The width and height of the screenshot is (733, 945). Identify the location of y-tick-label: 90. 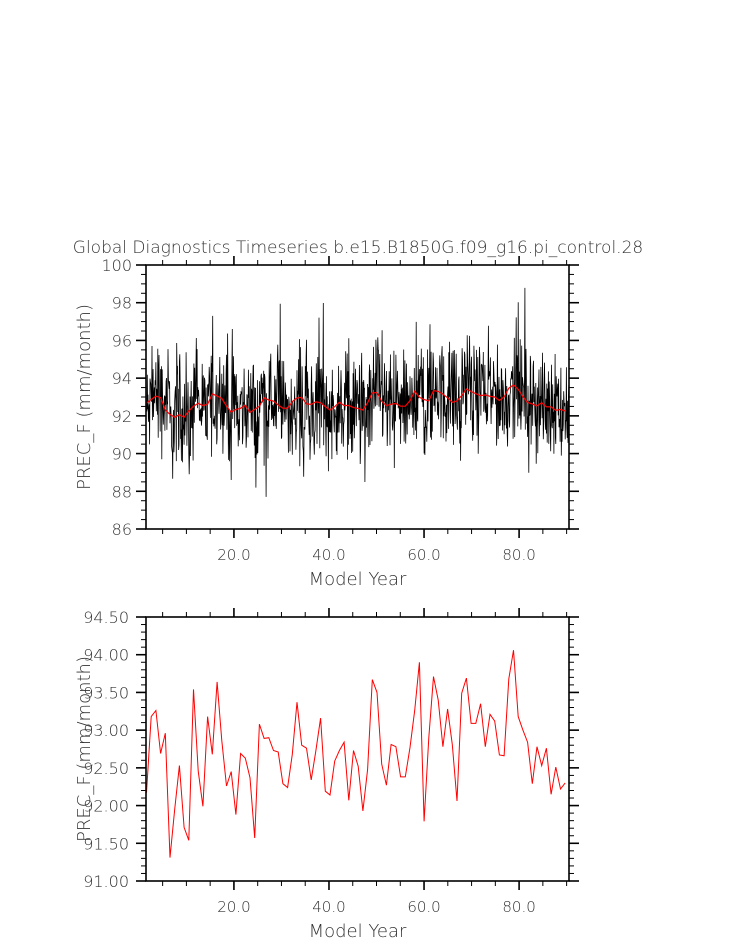
(122, 454).